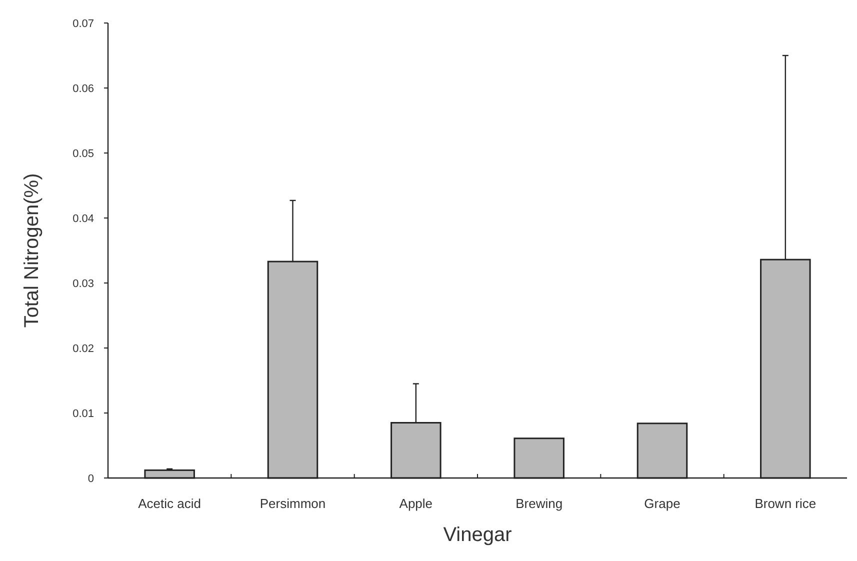 This screenshot has height=561, width=857. Describe the element at coordinates (32, 250) in the screenshot. I see `y-axis-title: Total Nitrogen(%)` at that location.